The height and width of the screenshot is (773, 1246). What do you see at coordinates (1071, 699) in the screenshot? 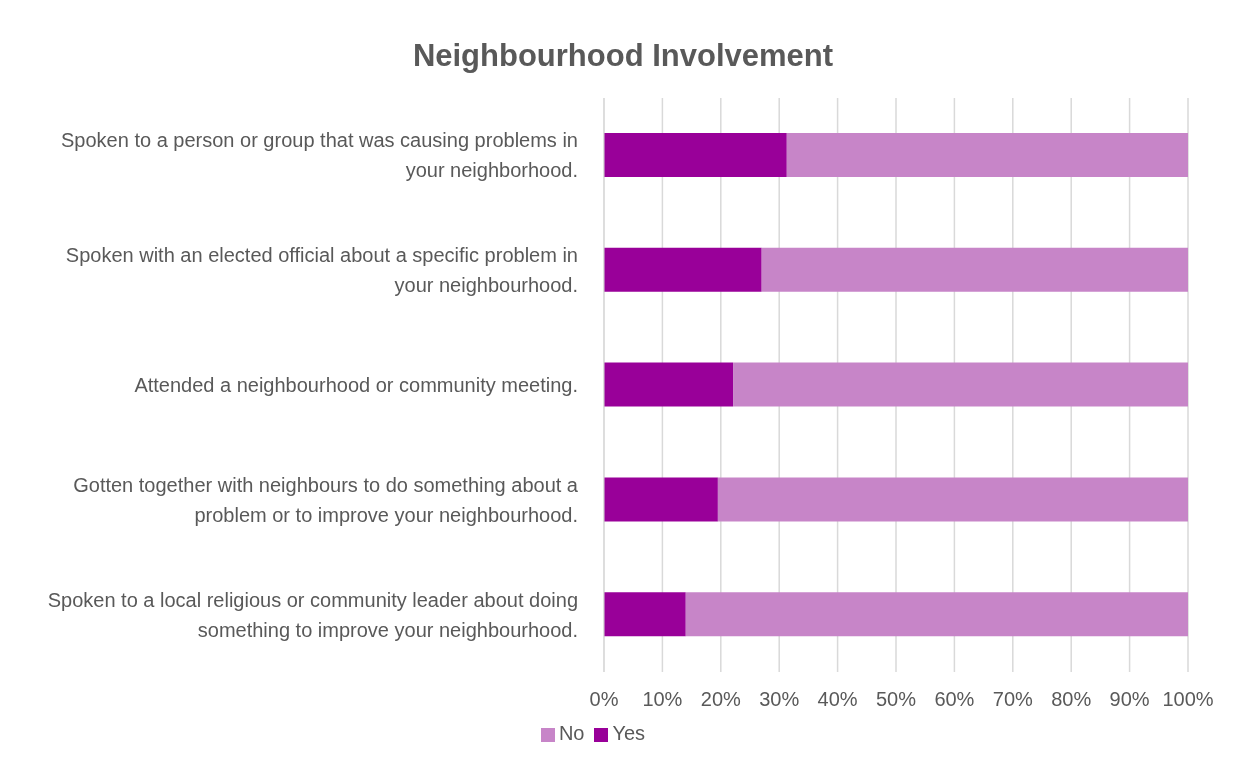
I see `x-tick-label: 80%` at bounding box center [1071, 699].